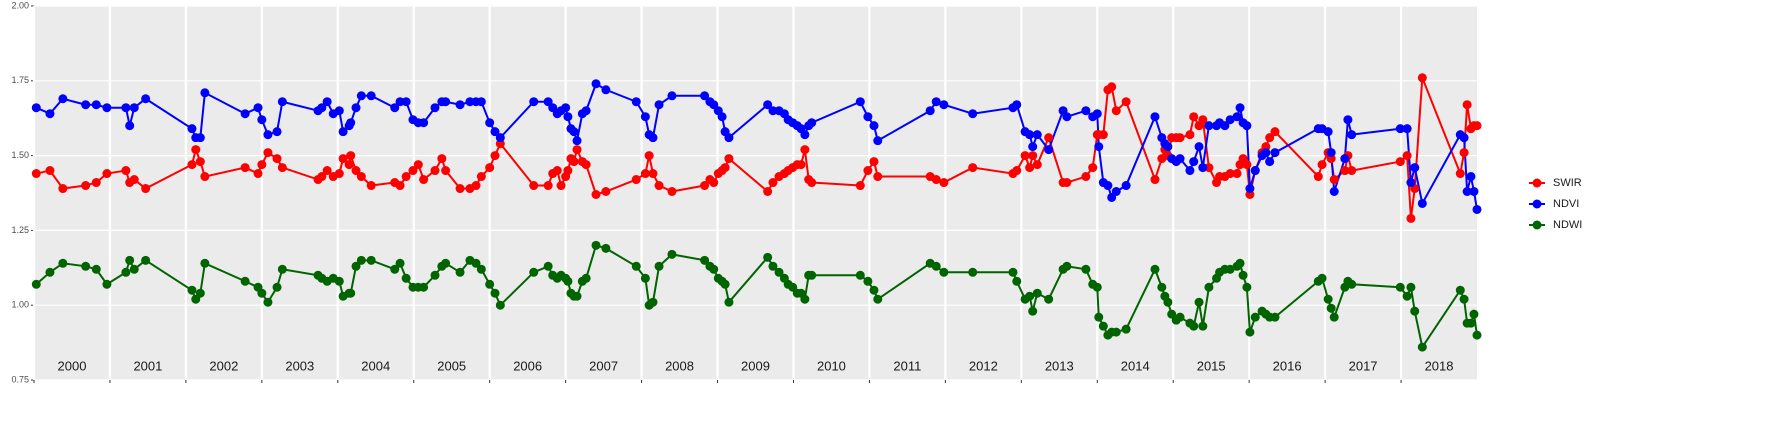 The height and width of the screenshot is (442, 1773). I want to click on x-tick-label: 2004, so click(375, 365).